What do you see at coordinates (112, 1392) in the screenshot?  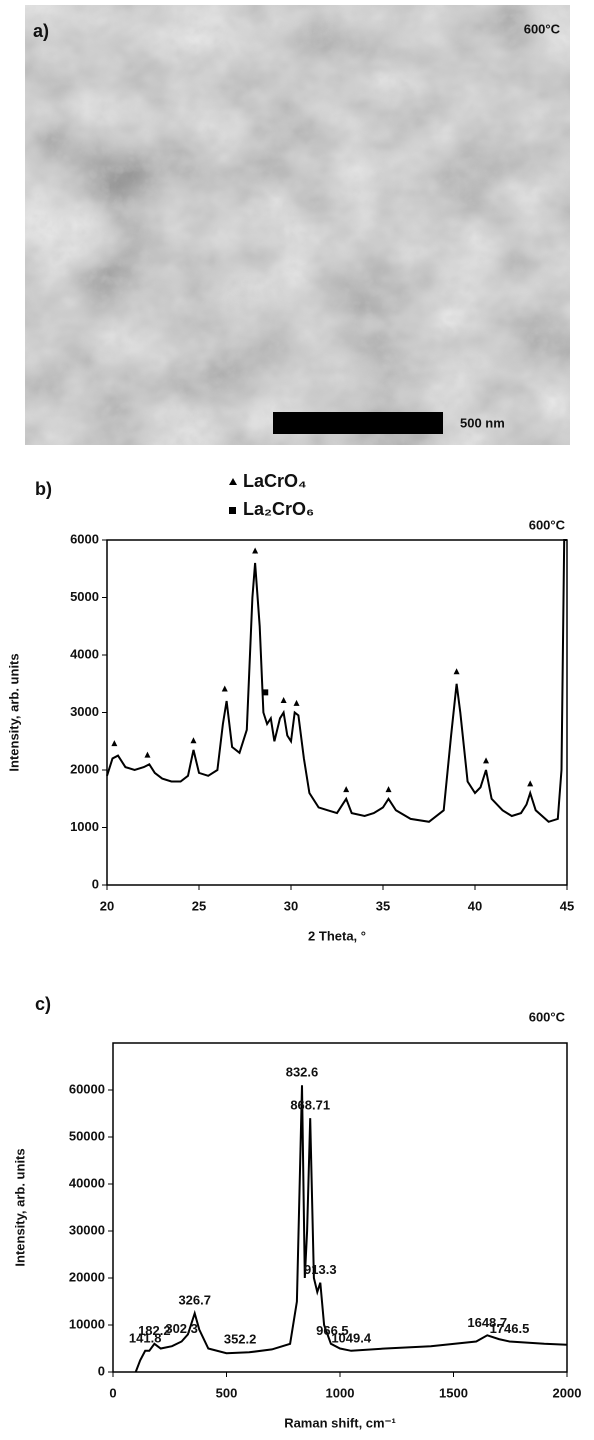 I see `x-tick-label: 0` at bounding box center [112, 1392].